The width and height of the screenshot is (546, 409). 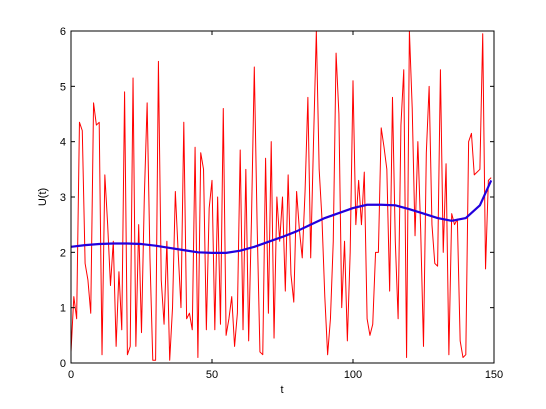 What do you see at coordinates (71, 375) in the screenshot?
I see `x-tick-label: 0` at bounding box center [71, 375].